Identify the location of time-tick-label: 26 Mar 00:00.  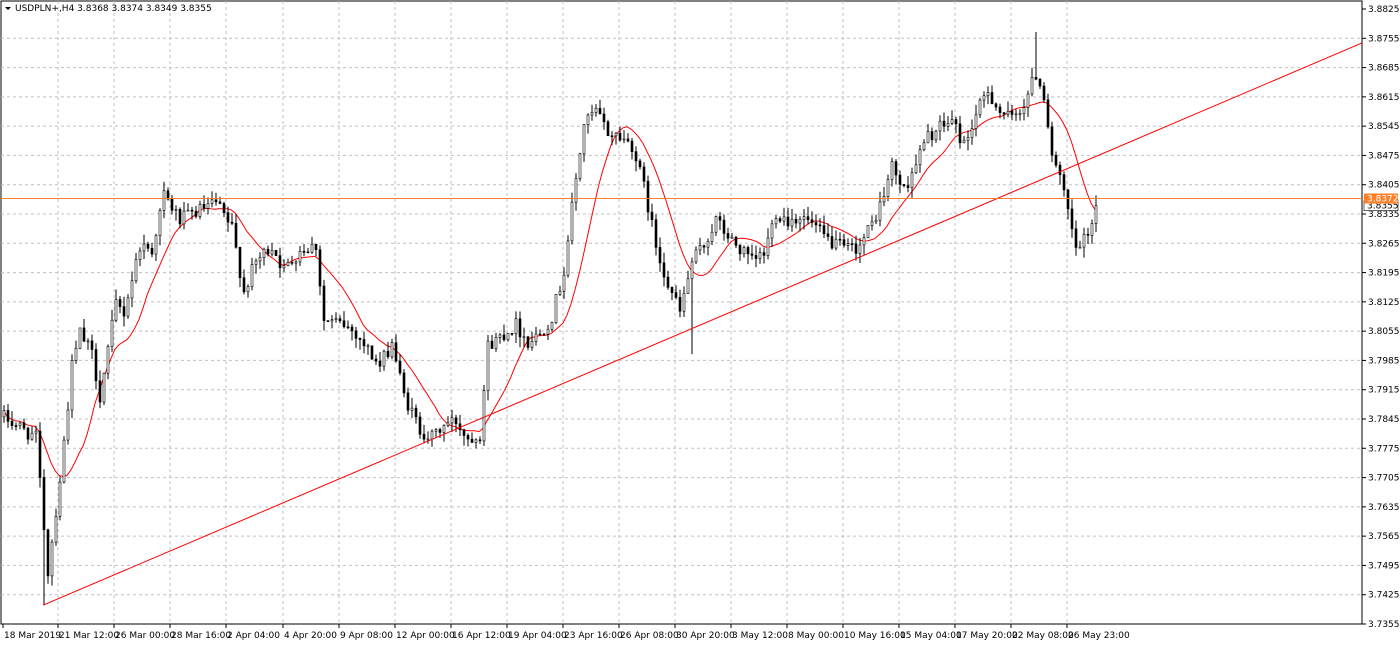
(145, 636).